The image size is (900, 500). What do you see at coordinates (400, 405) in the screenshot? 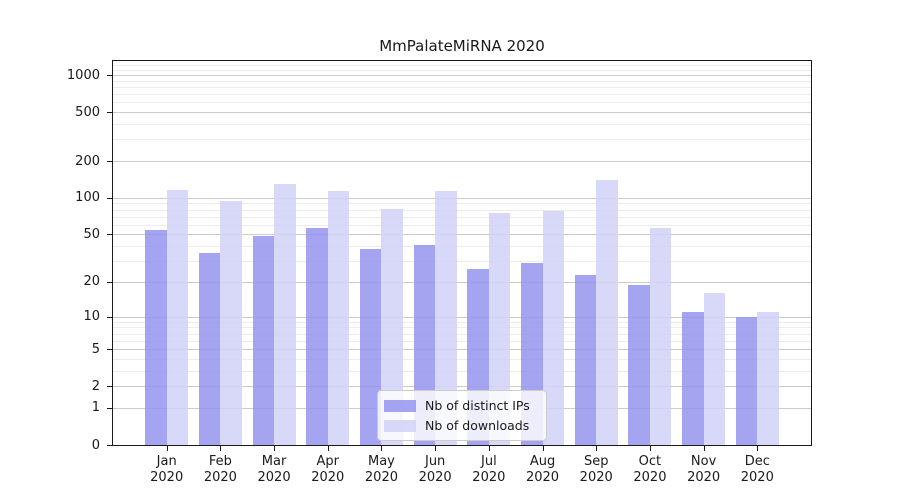
I see `legend-swatch-distinct-ips` at bounding box center [400, 405].